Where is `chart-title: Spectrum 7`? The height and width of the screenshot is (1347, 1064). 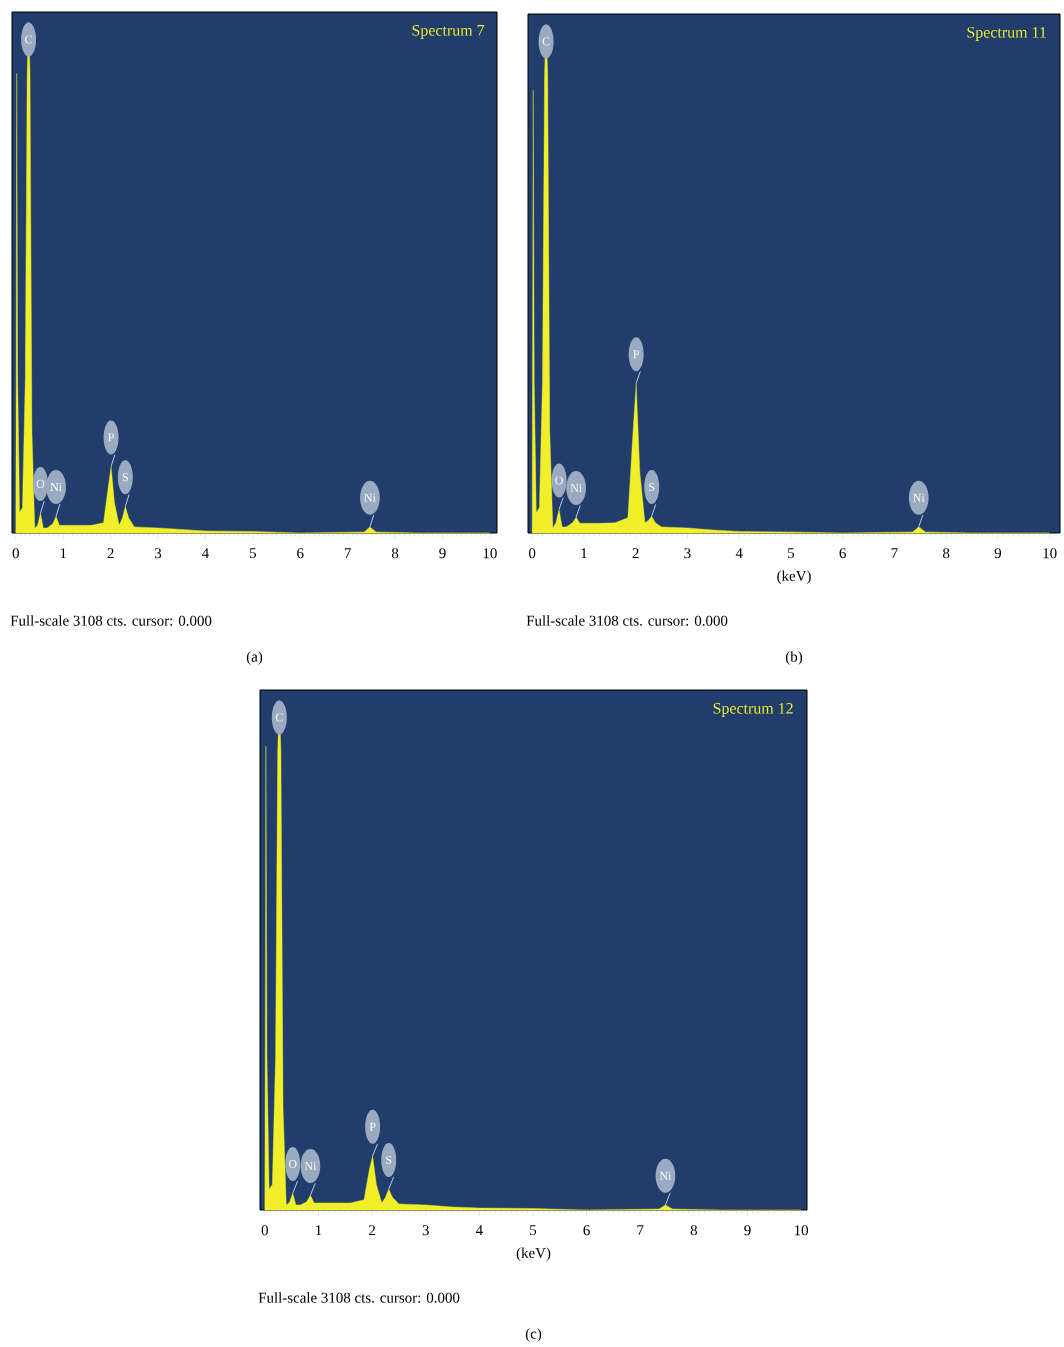 chart-title: Spectrum 7 is located at coordinates (448, 32).